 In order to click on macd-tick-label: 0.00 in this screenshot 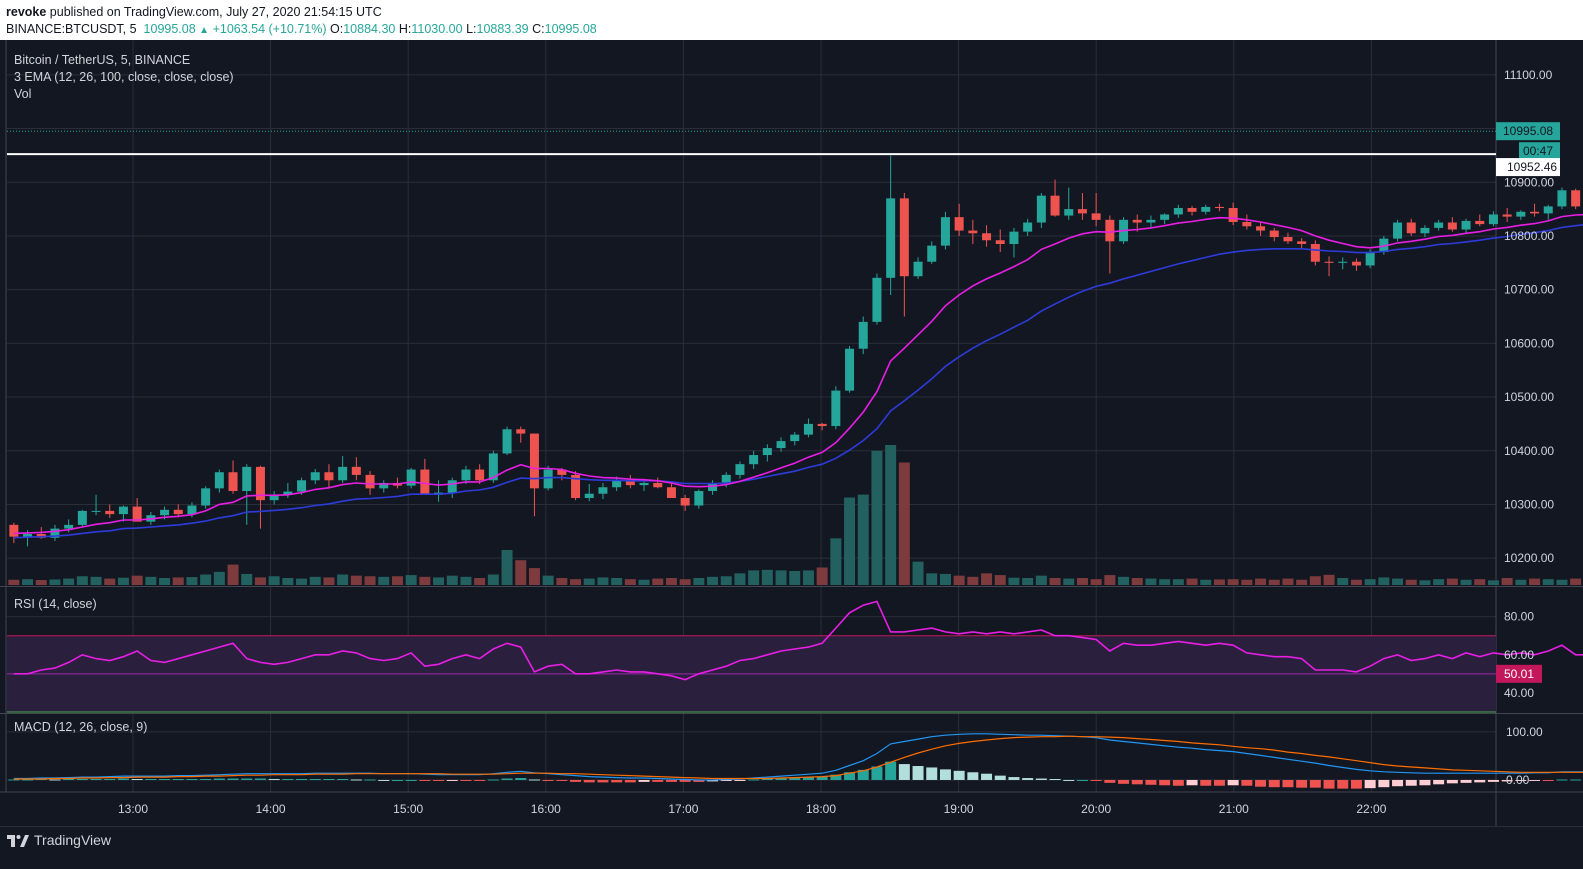, I will do `click(1518, 780)`.